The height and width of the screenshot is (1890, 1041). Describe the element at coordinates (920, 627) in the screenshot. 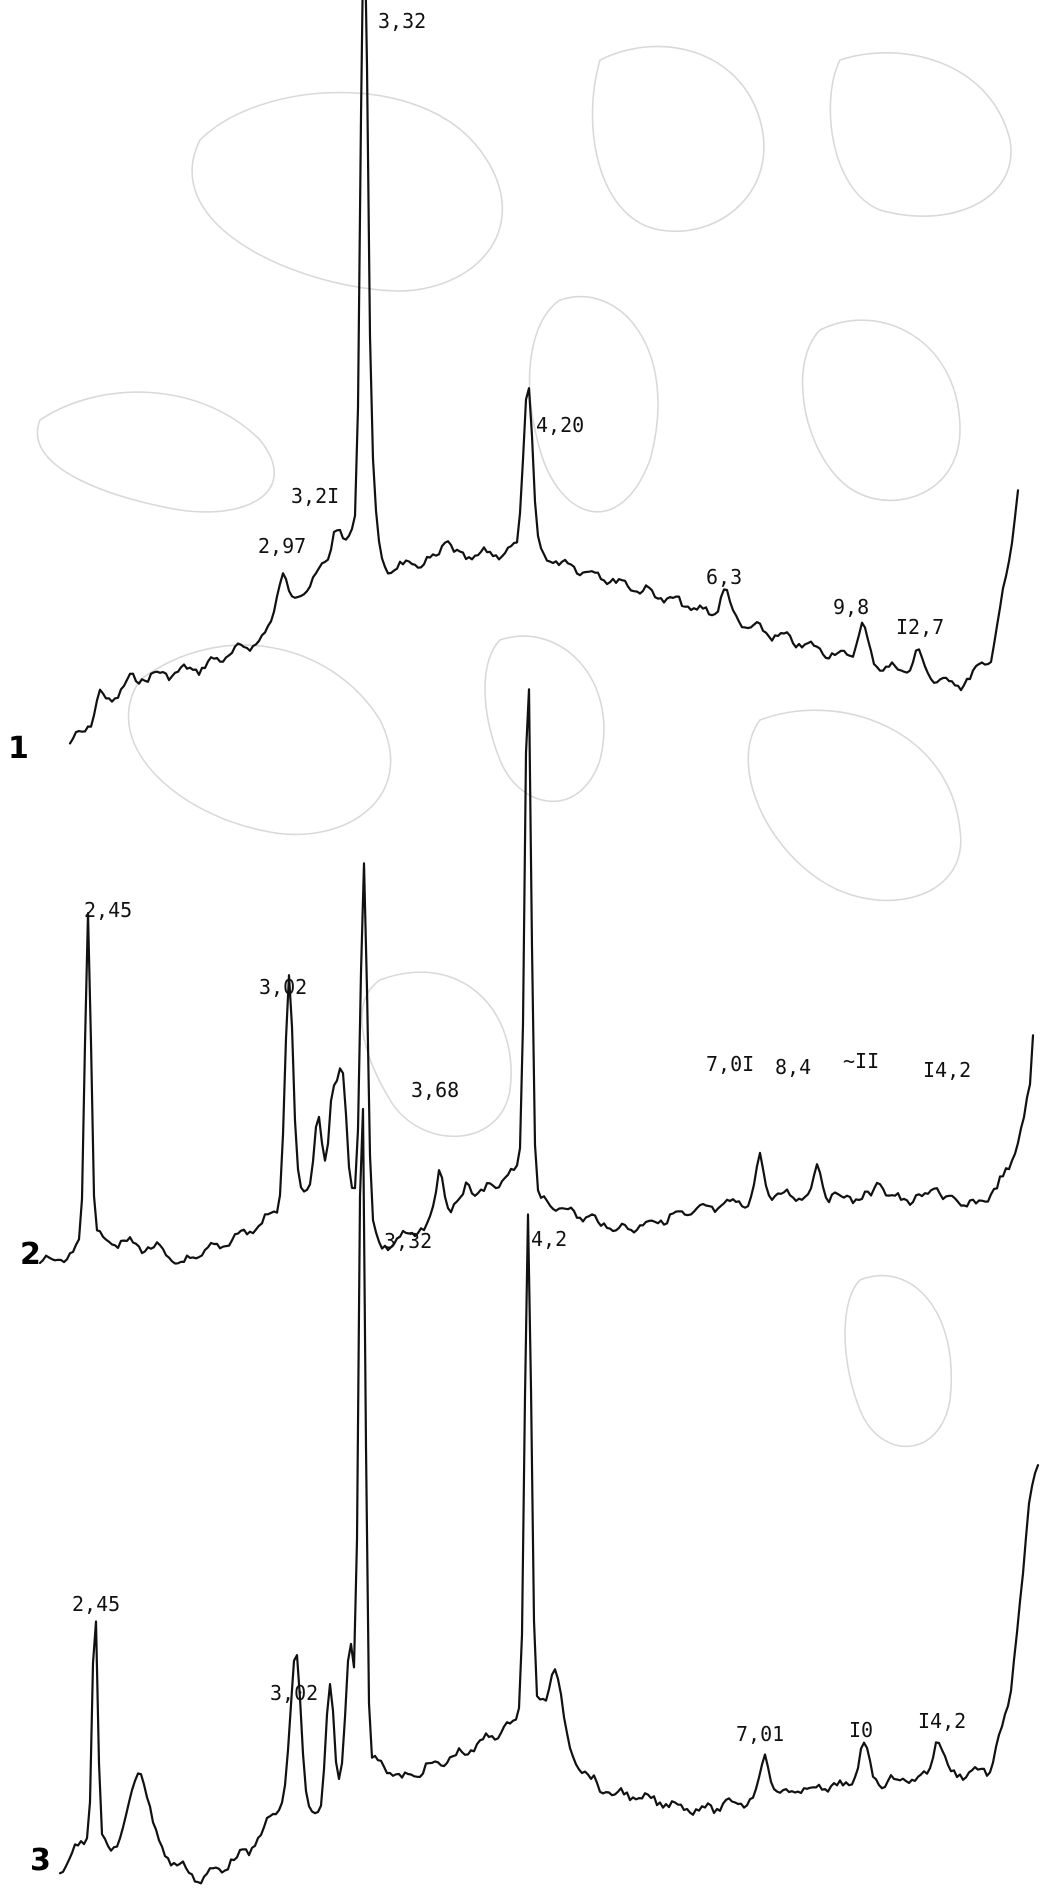

I see `peak-label-s1-12-7: I2,7` at that location.